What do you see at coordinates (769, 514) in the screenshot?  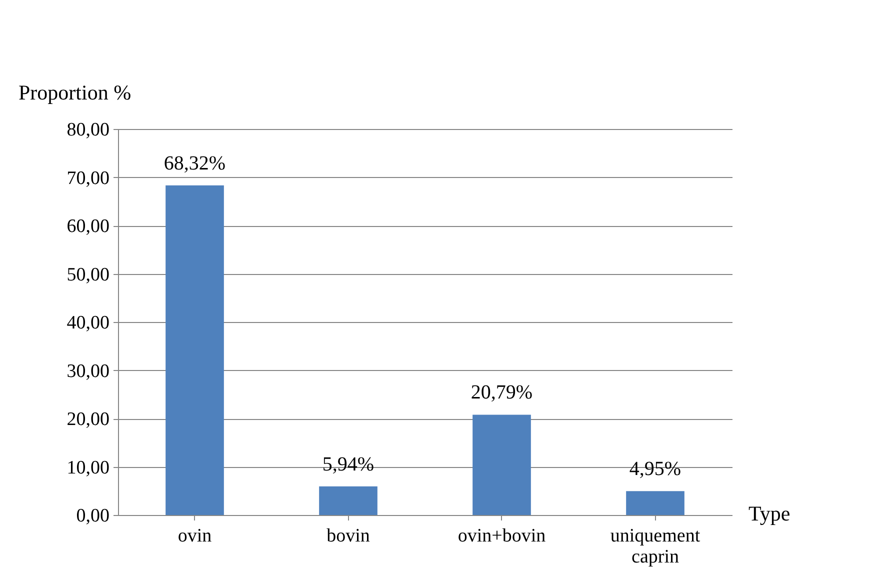 I see `x-axis-title: Type` at bounding box center [769, 514].